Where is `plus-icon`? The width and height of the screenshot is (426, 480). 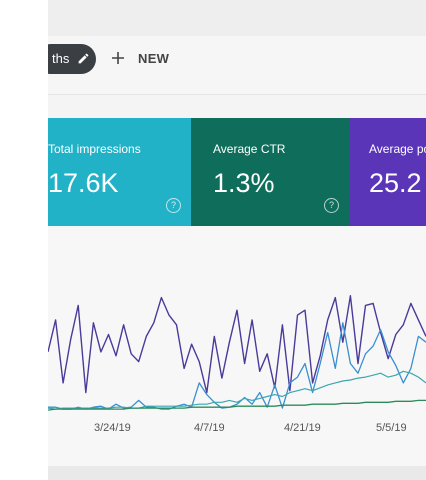
plus-icon is located at coordinates (118, 58).